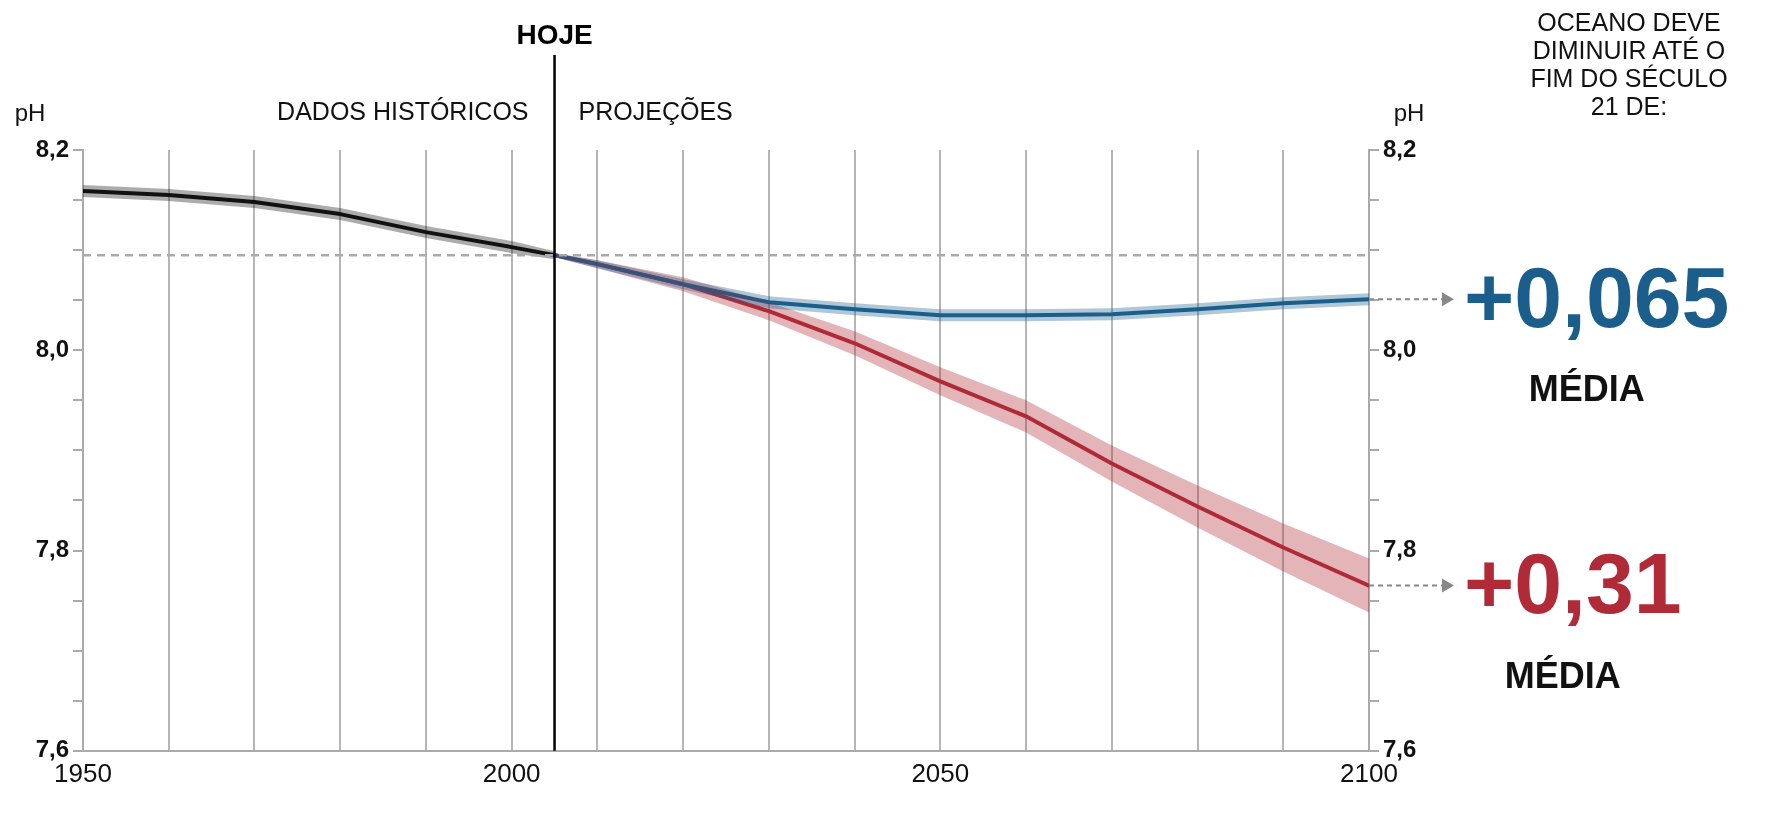 This screenshot has height=822, width=1789. Describe the element at coordinates (1597, 329) in the screenshot. I see `annotation: +0,065 MÉDIA` at that location.